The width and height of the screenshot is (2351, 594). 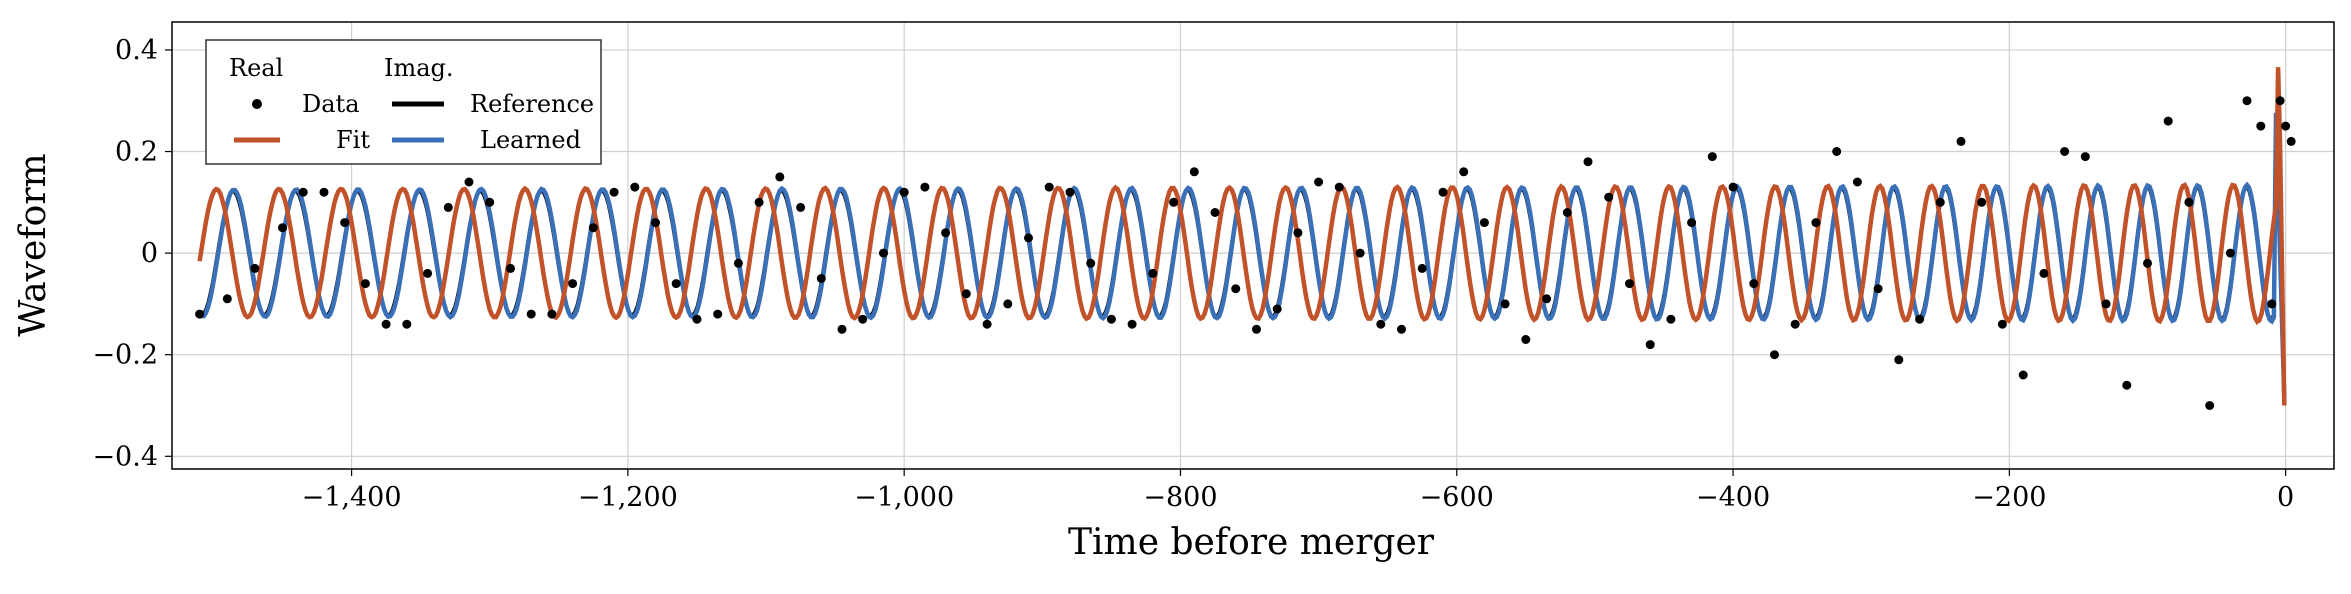 I want to click on x-tick-label: −800, so click(x=1180, y=497).